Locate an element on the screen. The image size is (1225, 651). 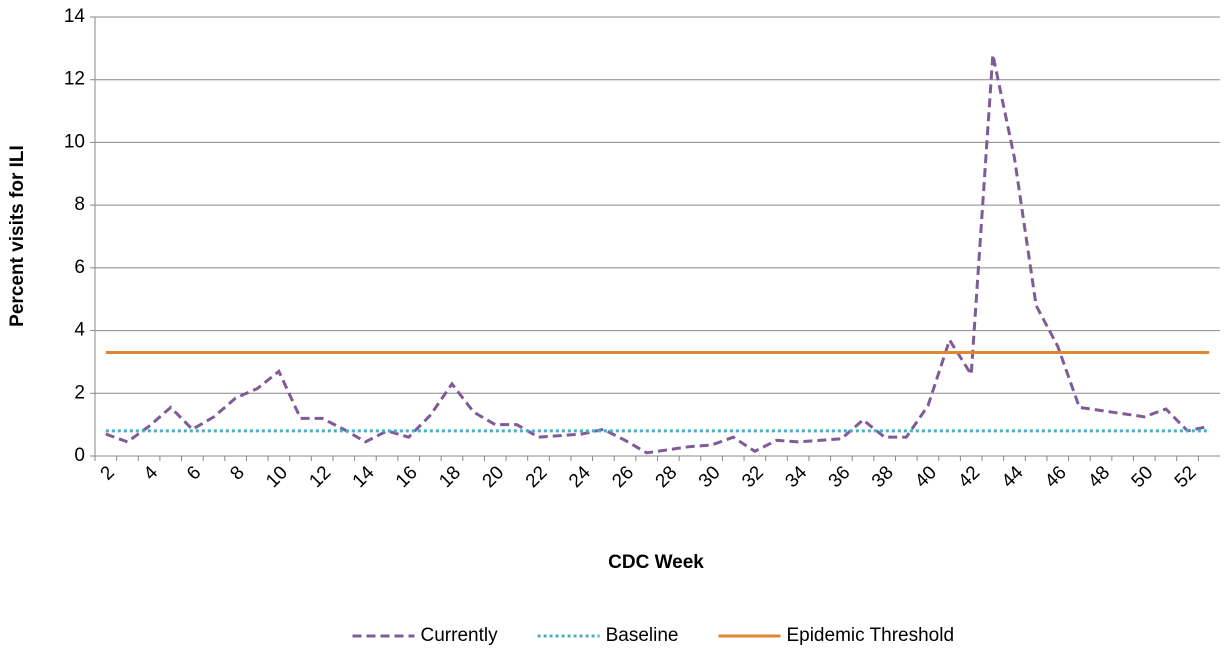
x-tick-label: 34 is located at coordinates (796, 477).